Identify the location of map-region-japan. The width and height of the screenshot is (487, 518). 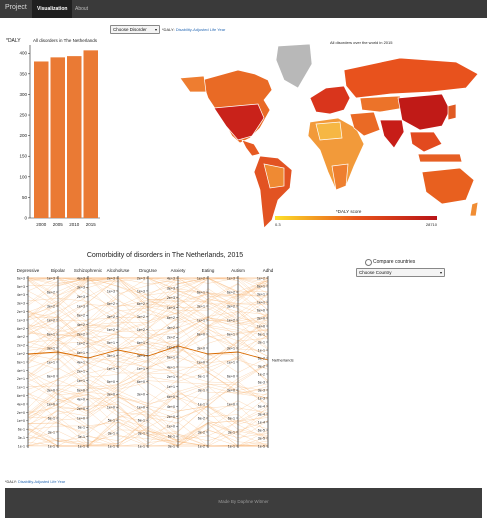
(452, 112).